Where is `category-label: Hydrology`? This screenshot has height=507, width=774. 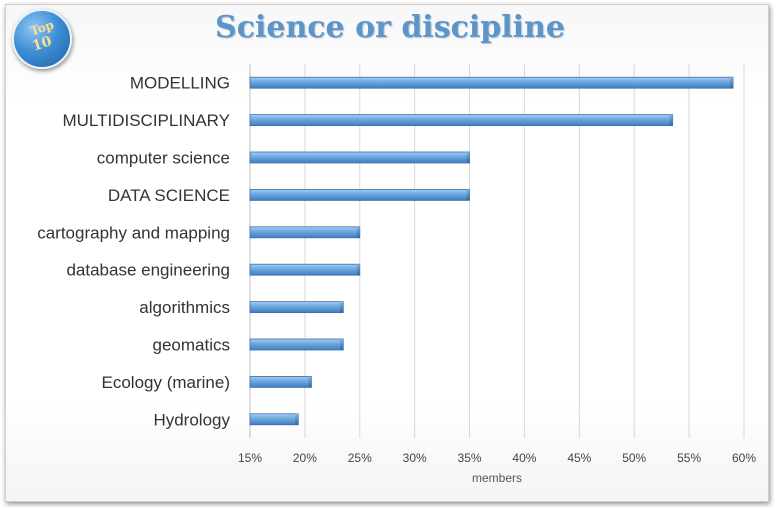 category-label: Hydrology is located at coordinates (191, 419).